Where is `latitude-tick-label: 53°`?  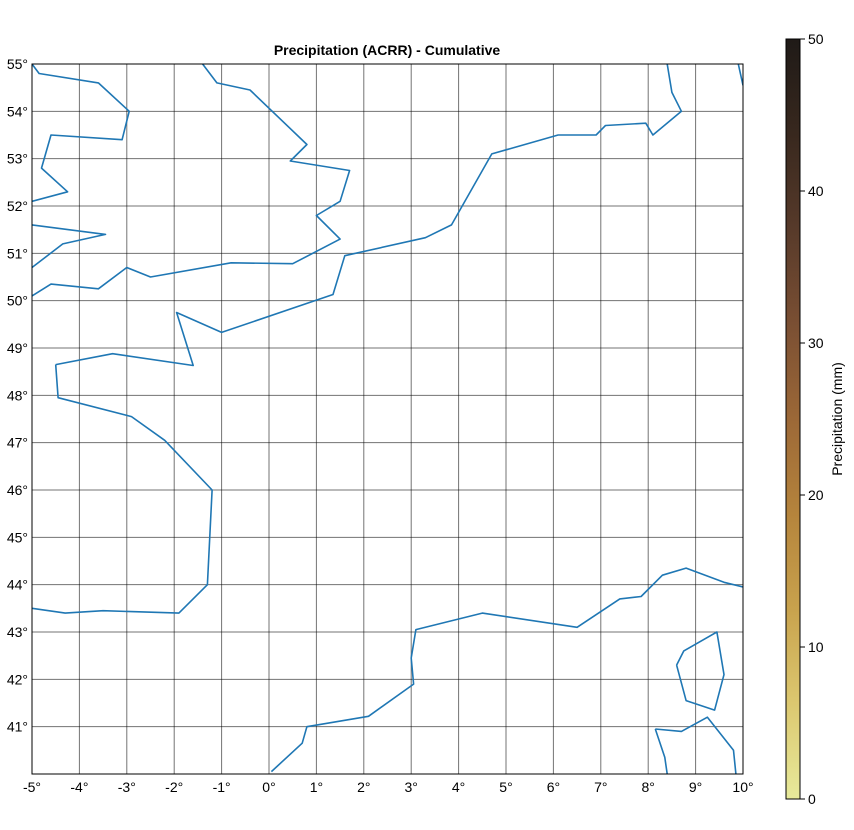
latitude-tick-label: 53° is located at coordinates (17, 159).